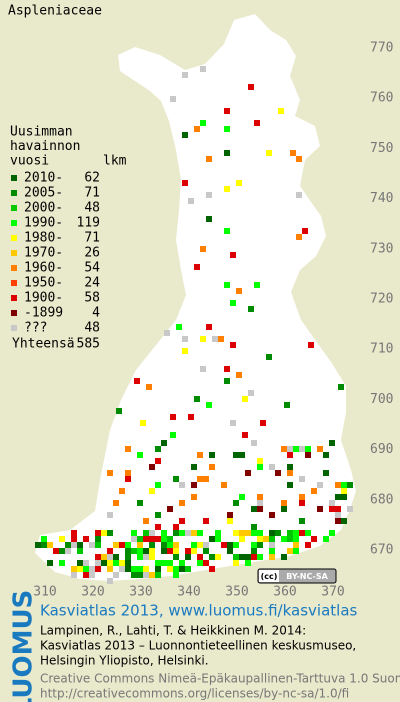 This screenshot has width=400, height=702. What do you see at coordinates (43, 313) in the screenshot?
I see `legend-label: -1899` at bounding box center [43, 313].